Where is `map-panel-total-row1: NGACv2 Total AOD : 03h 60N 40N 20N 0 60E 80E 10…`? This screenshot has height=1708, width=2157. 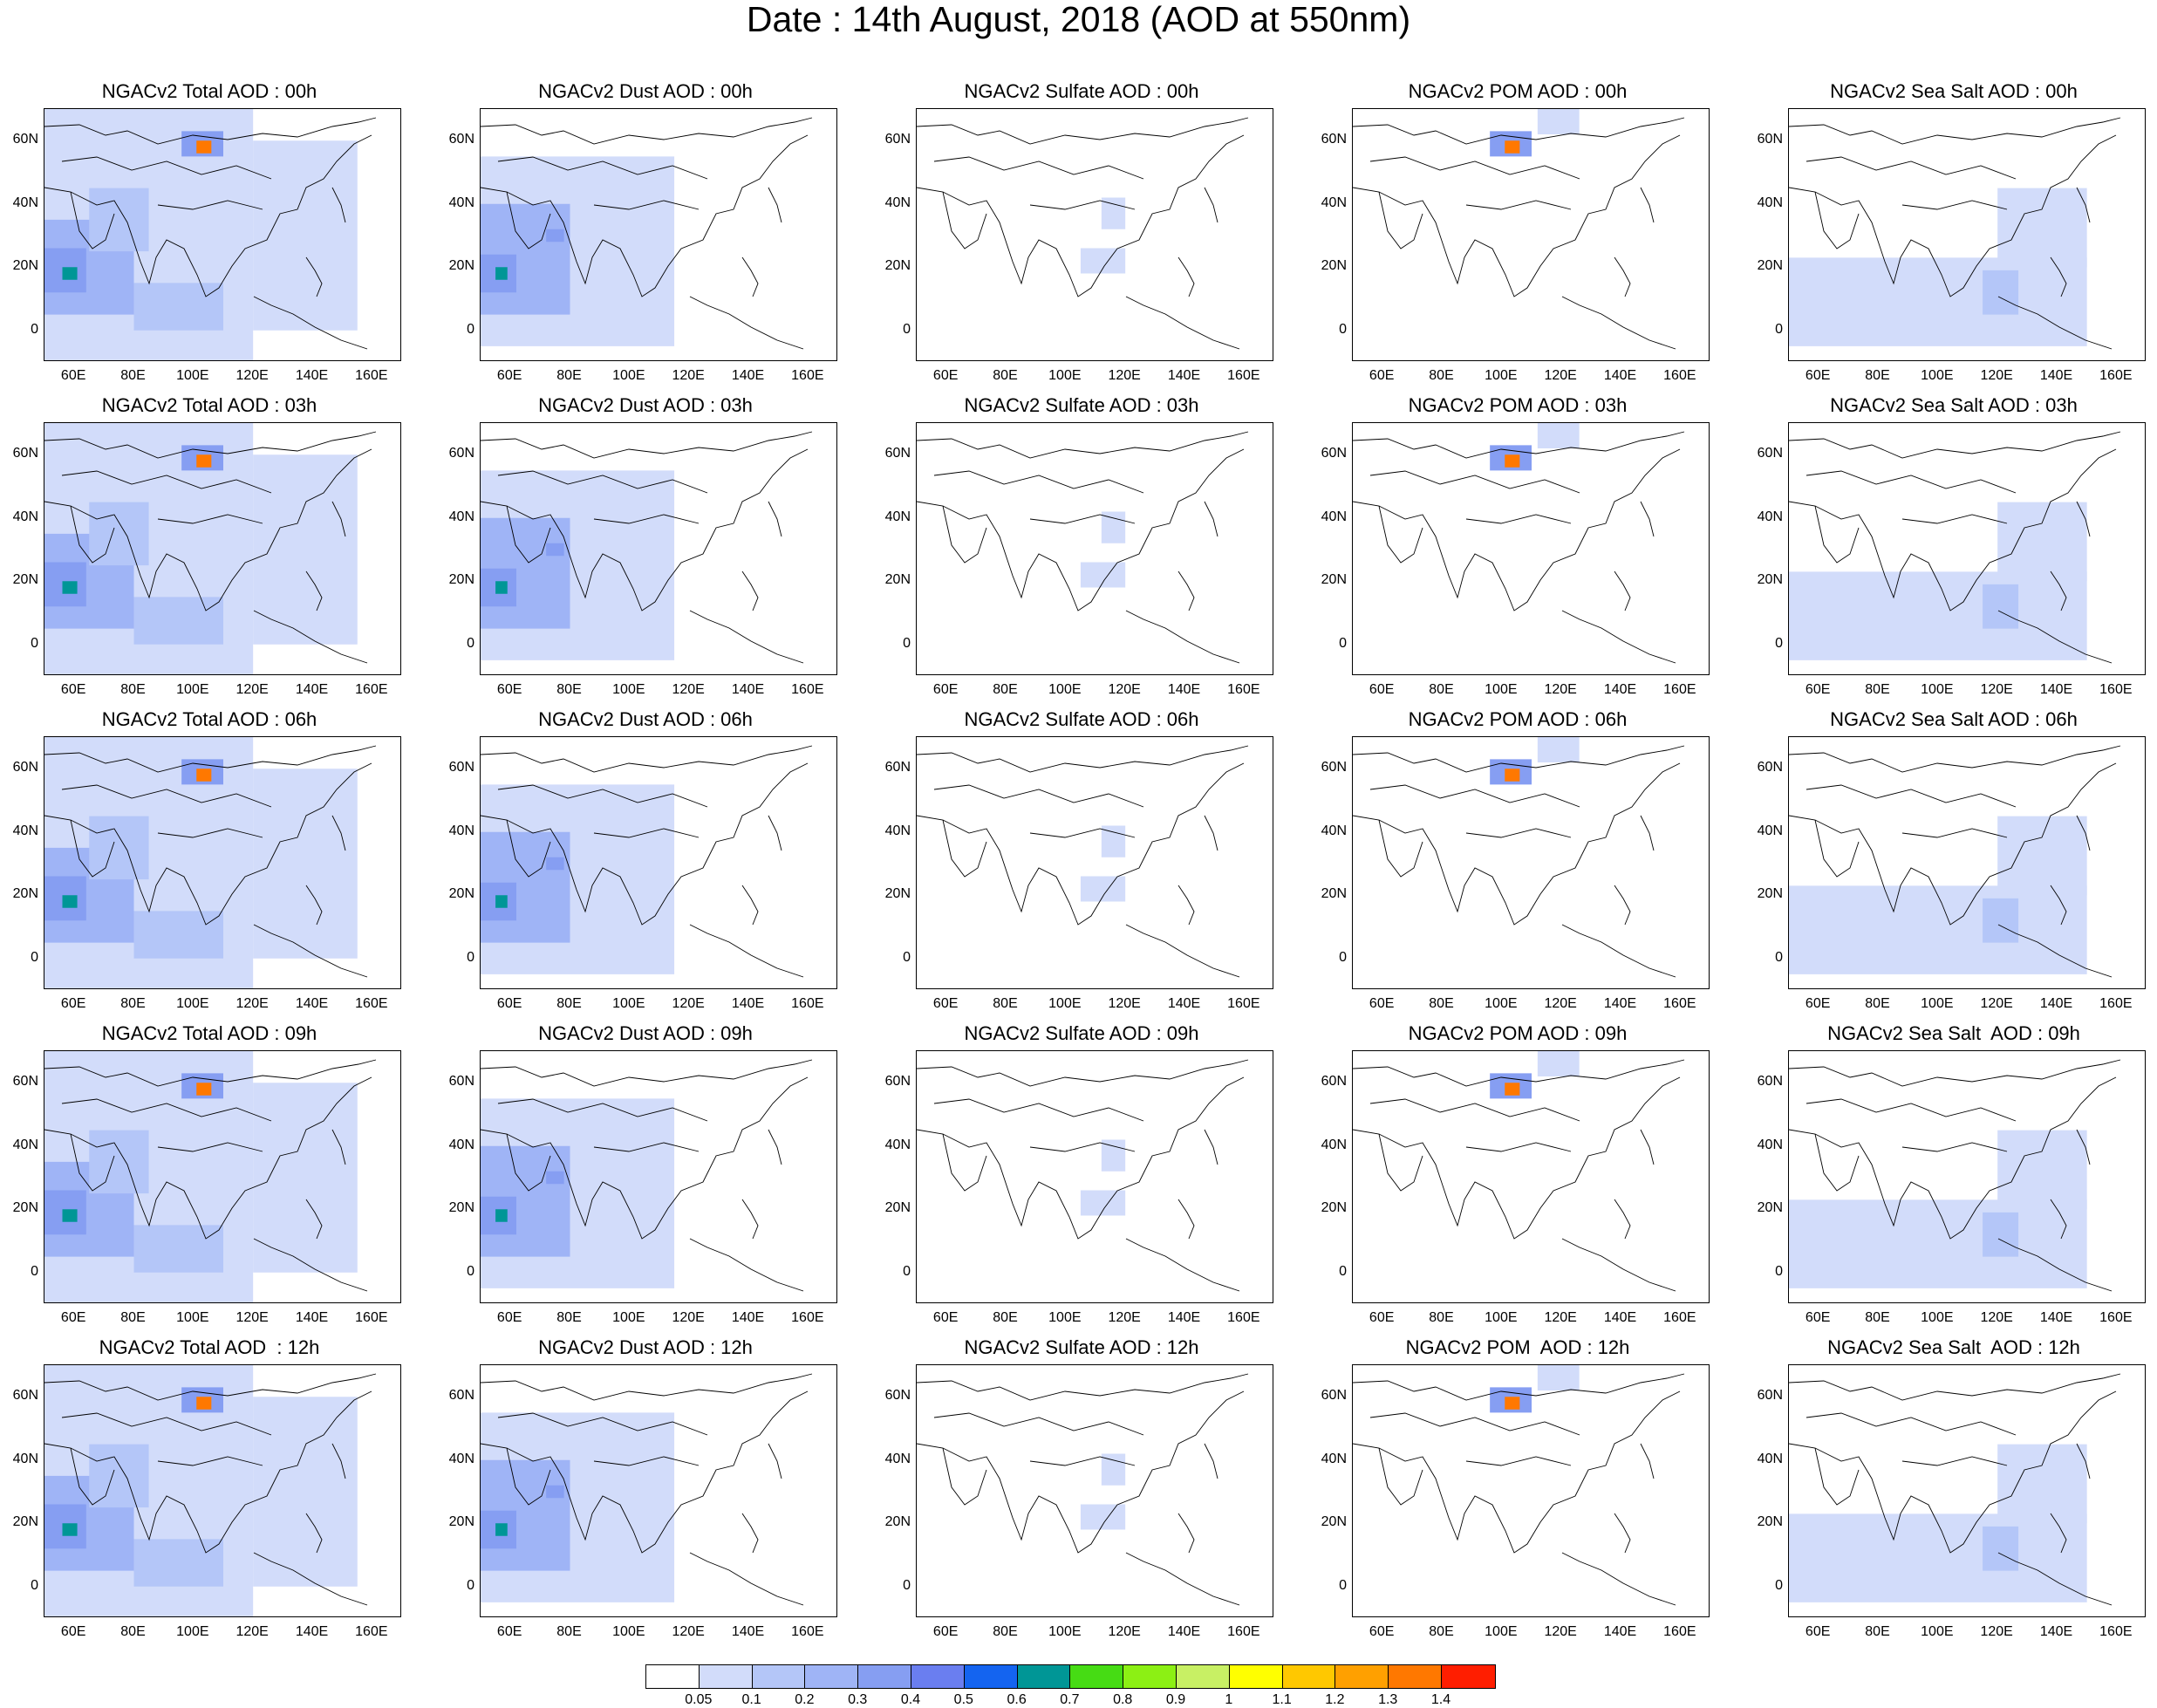
map-panel-total-row1: NGACv2 Total AOD : 03h 60N 40N 20N 0 60E 80E 10… is located at coordinates (209, 551).